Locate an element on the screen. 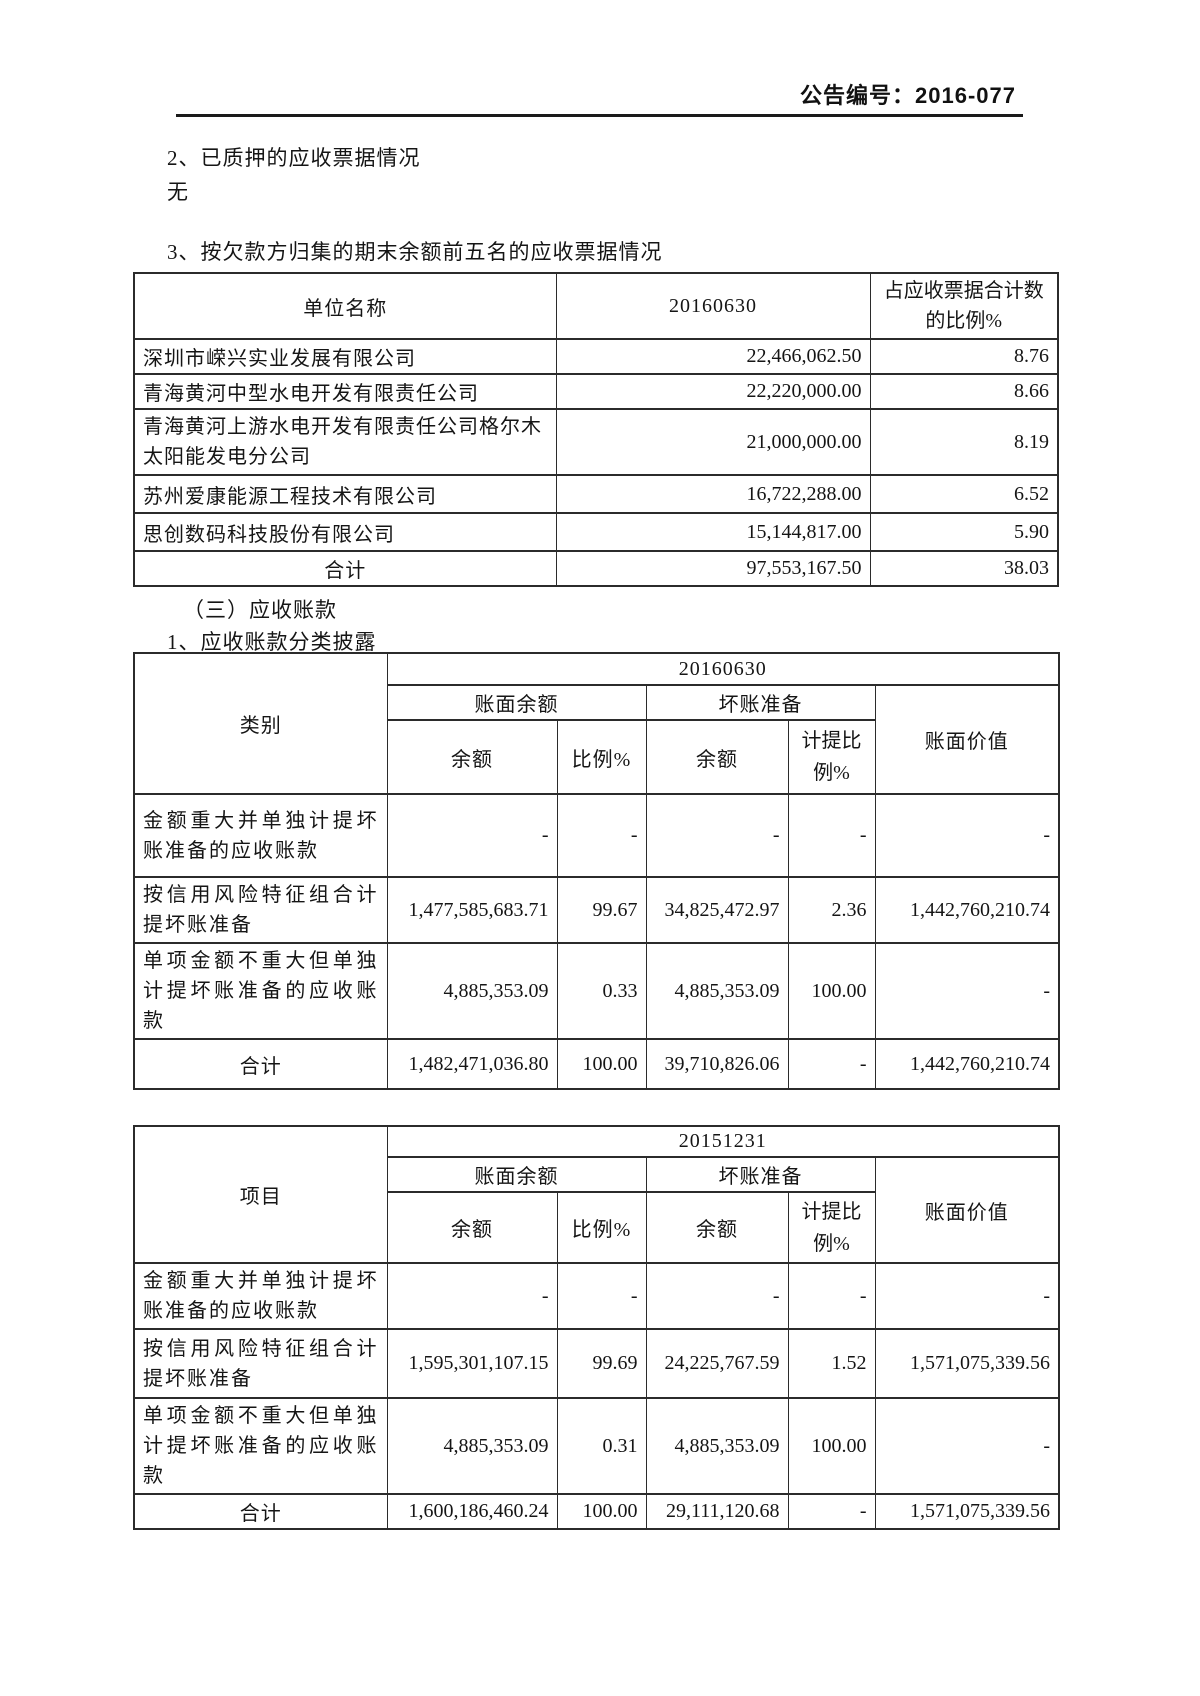  header-row: 类别 20160630 is located at coordinates (596, 723).